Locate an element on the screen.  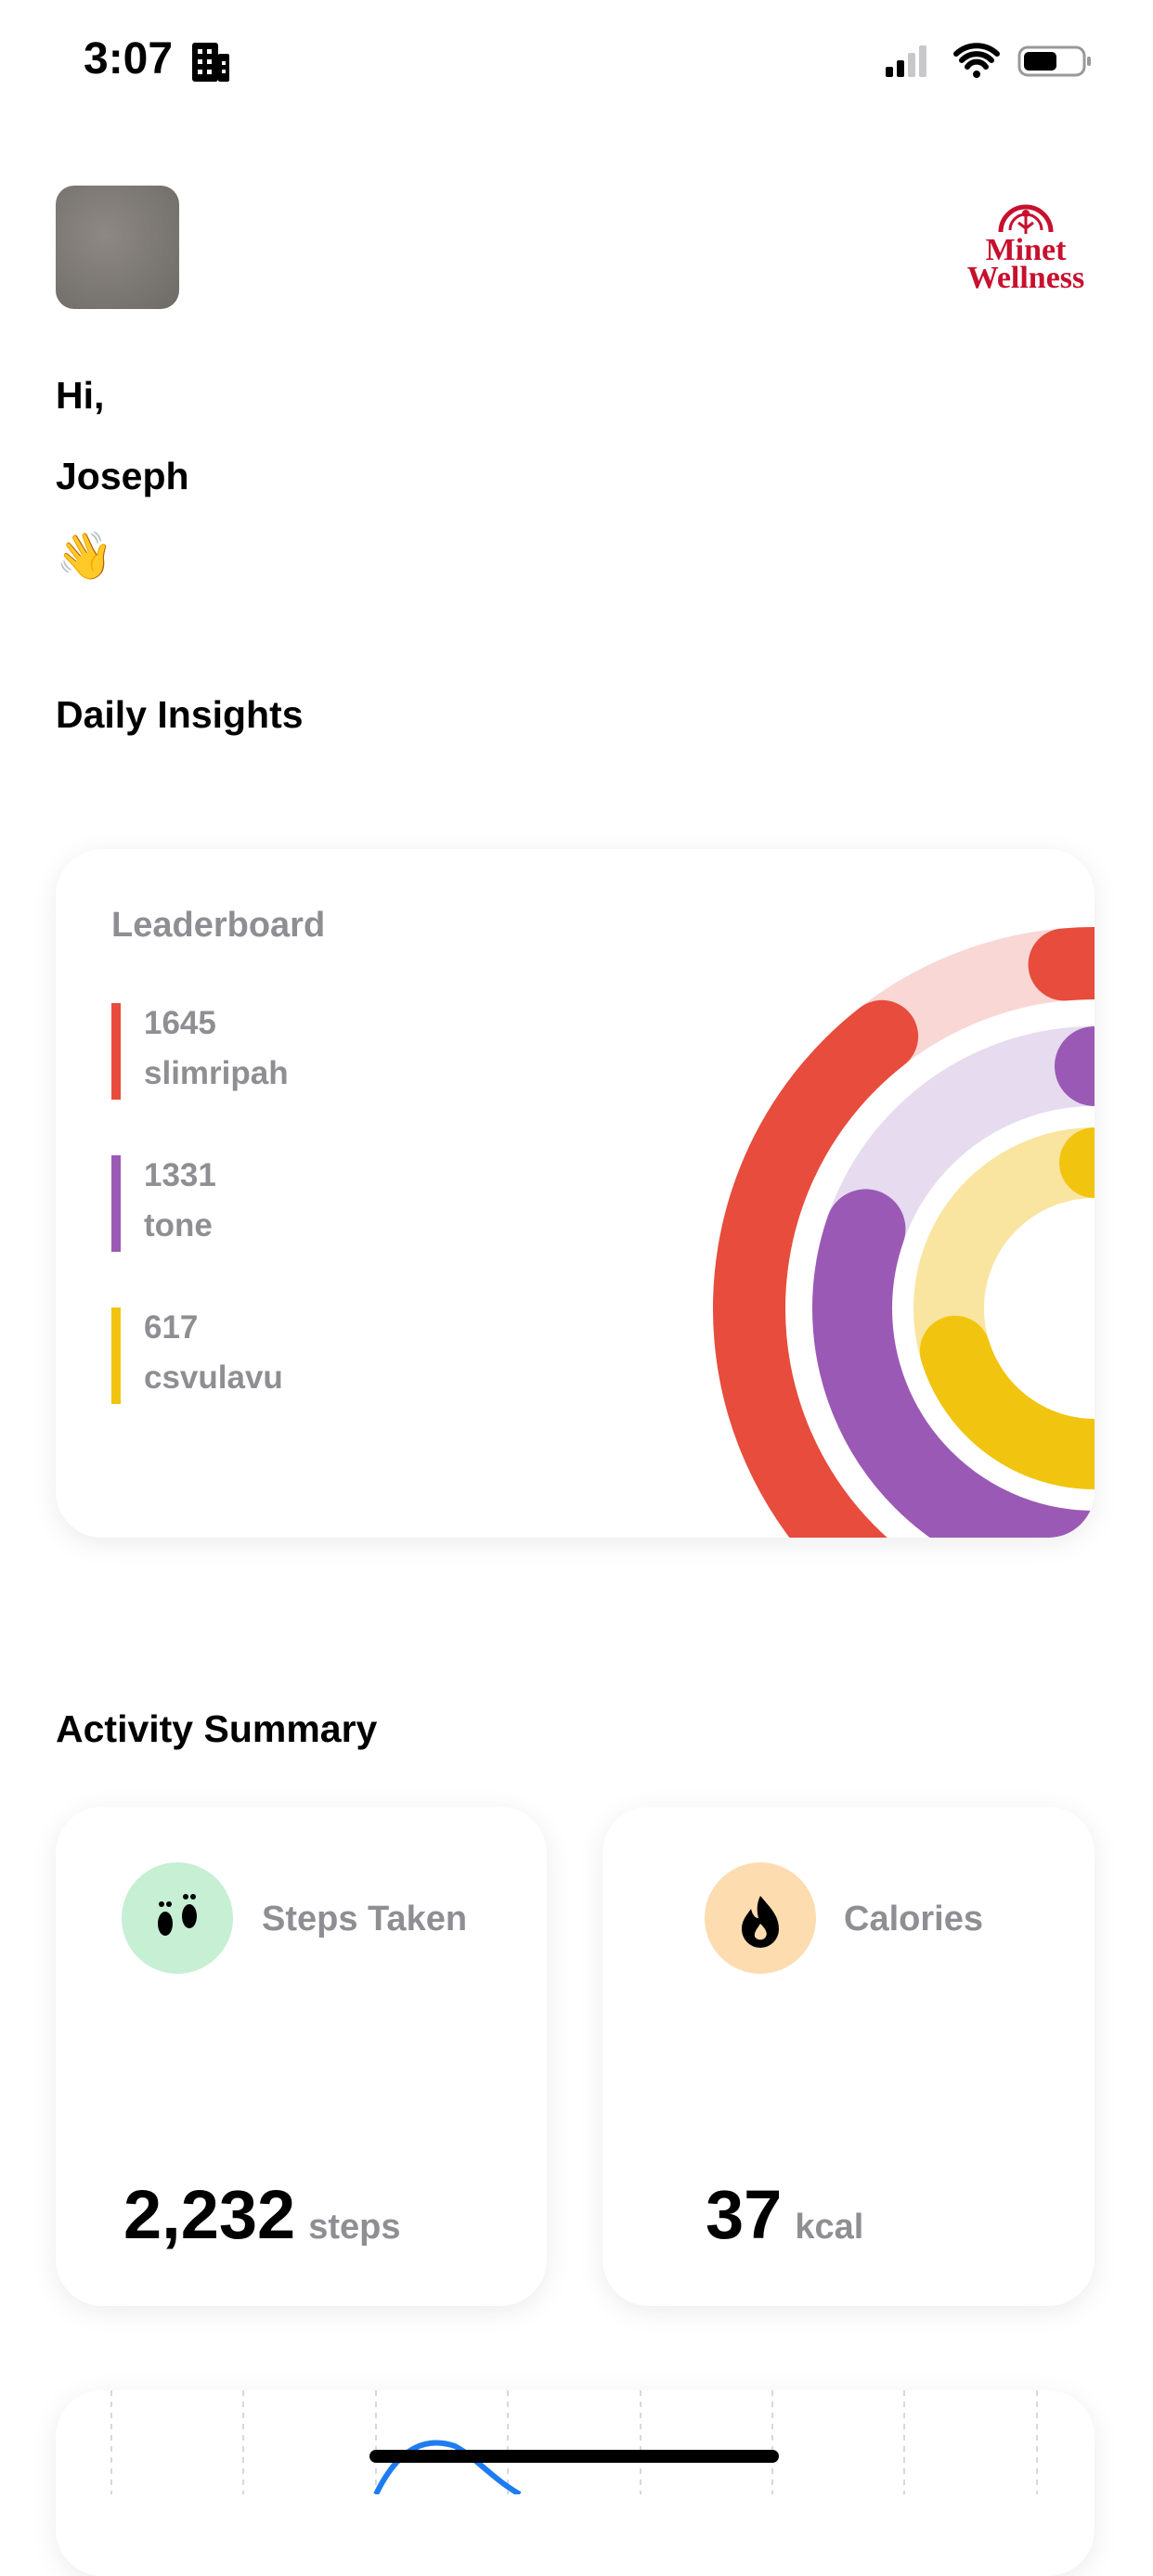
steps-icon is located at coordinates (177, 1918).